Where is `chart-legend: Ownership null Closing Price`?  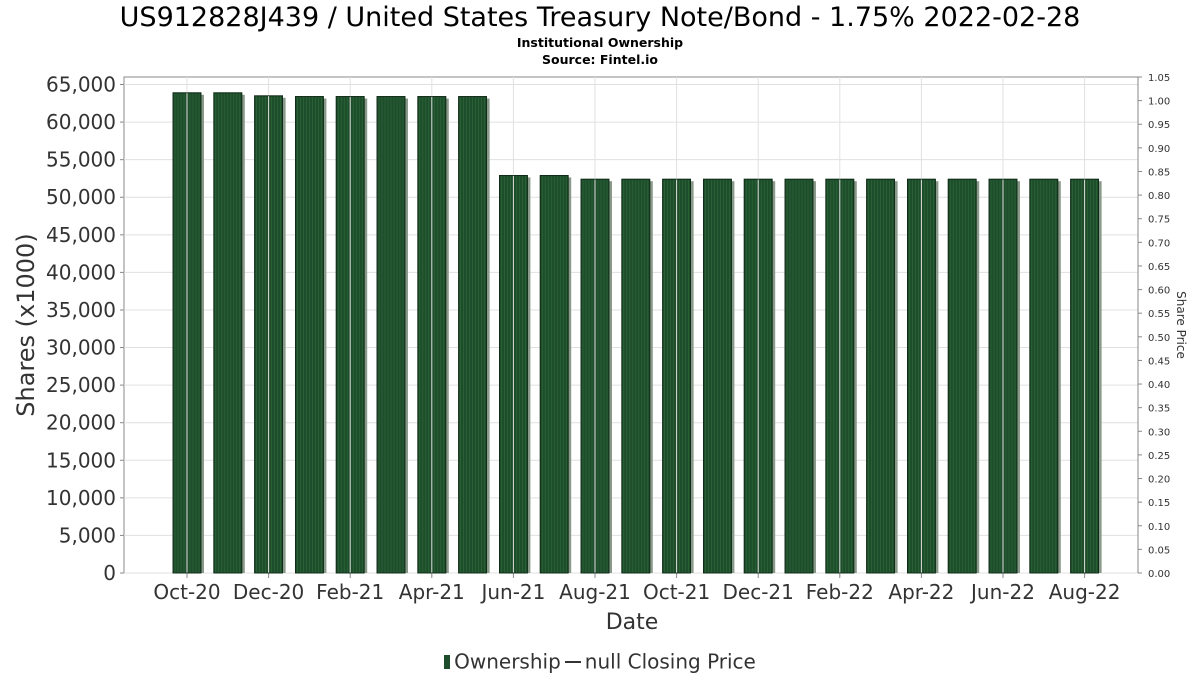
chart-legend: Ownership null Closing Price is located at coordinates (600, 661).